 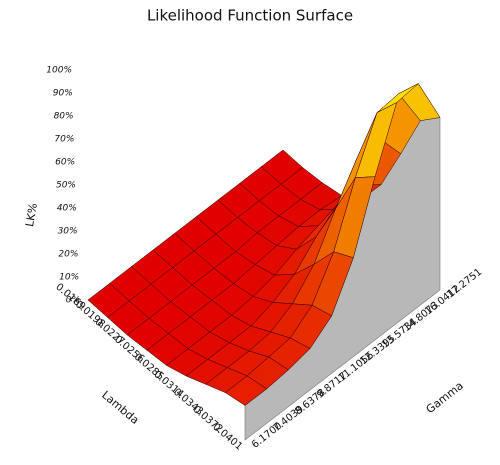 I want to click on z-tick-label: 100%, so click(x=59, y=71).